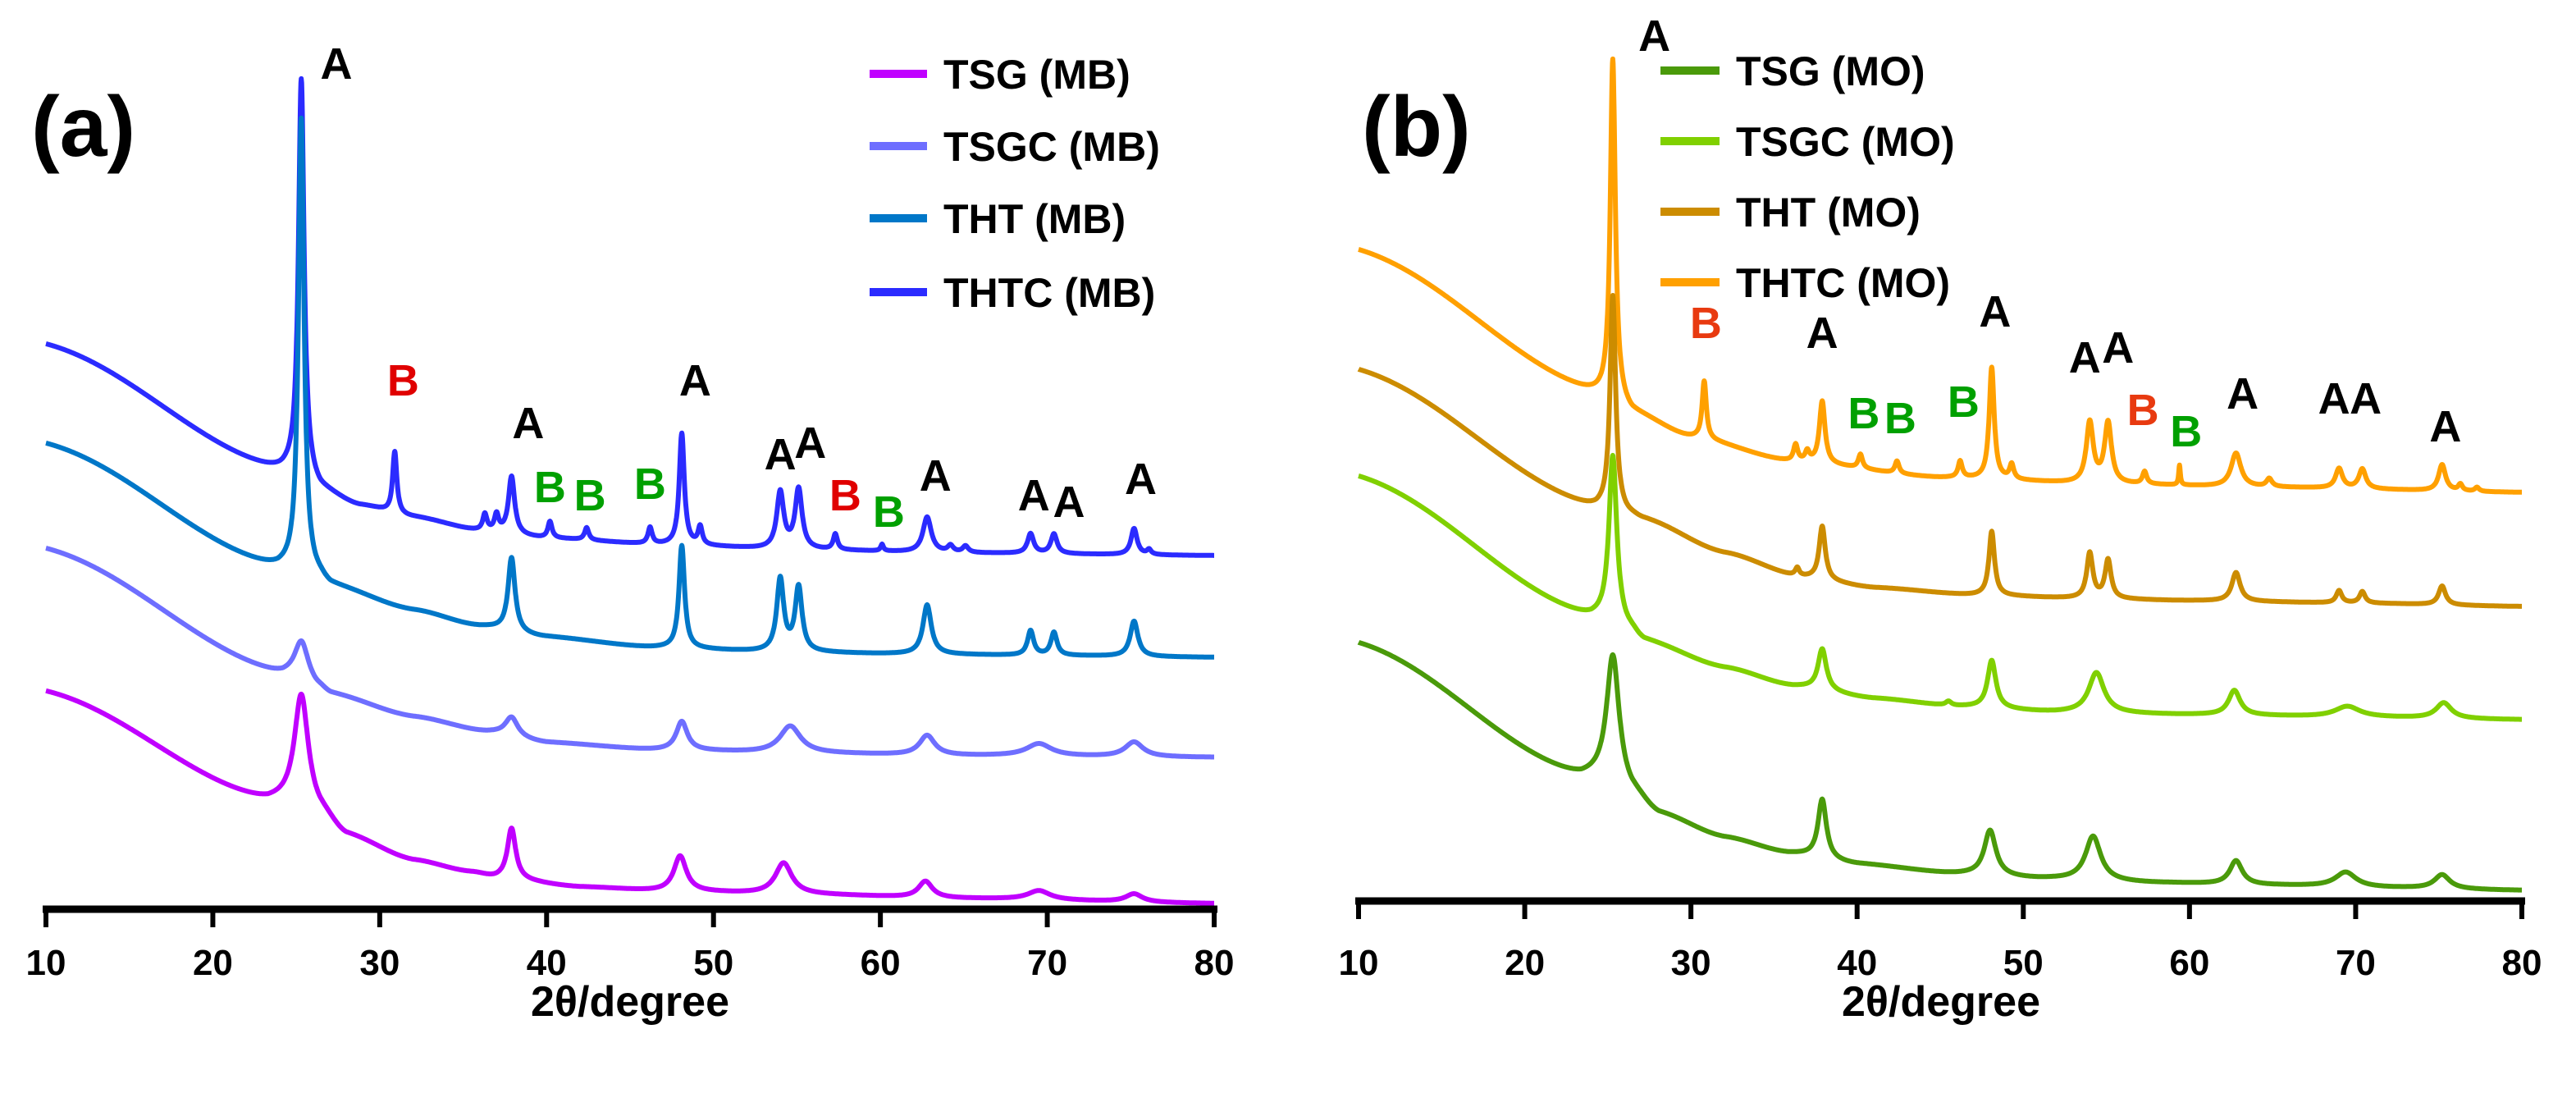  Describe the element at coordinates (1940, 587) in the screenshot. I see `series-line-tsgc-mo` at that location.